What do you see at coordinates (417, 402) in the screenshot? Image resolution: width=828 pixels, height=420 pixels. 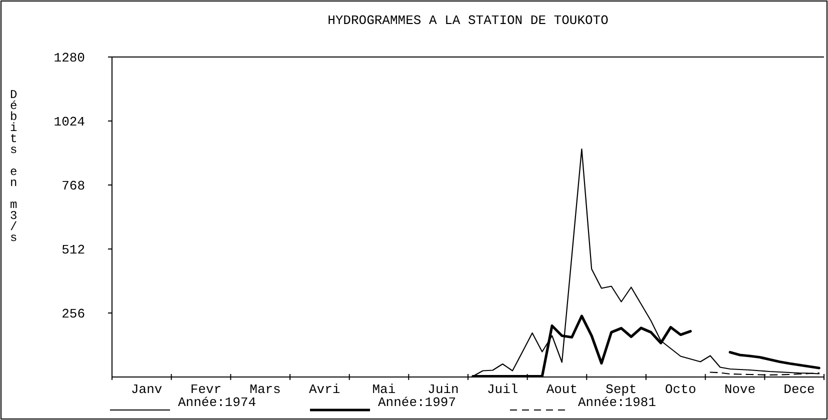 I see `legend-label: Année:1997` at bounding box center [417, 402].